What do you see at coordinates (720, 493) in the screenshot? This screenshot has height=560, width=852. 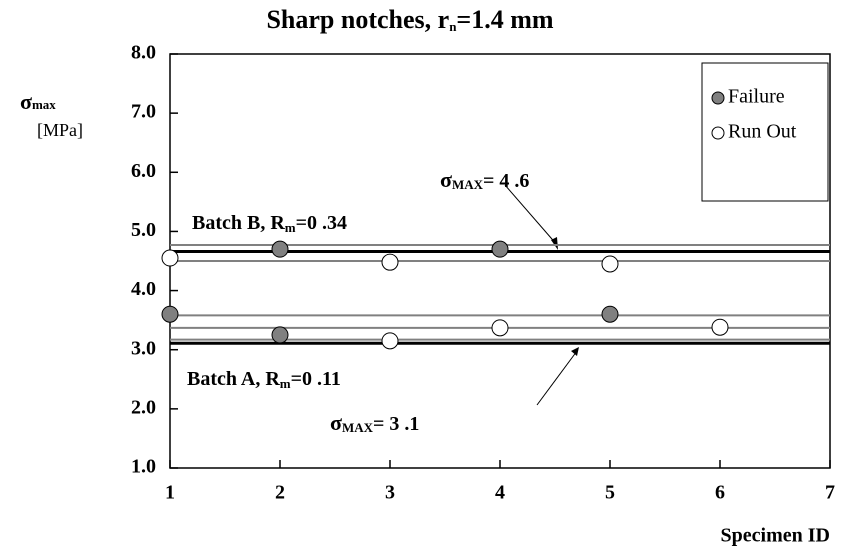 I see `x-tick-label: 6` at bounding box center [720, 493].